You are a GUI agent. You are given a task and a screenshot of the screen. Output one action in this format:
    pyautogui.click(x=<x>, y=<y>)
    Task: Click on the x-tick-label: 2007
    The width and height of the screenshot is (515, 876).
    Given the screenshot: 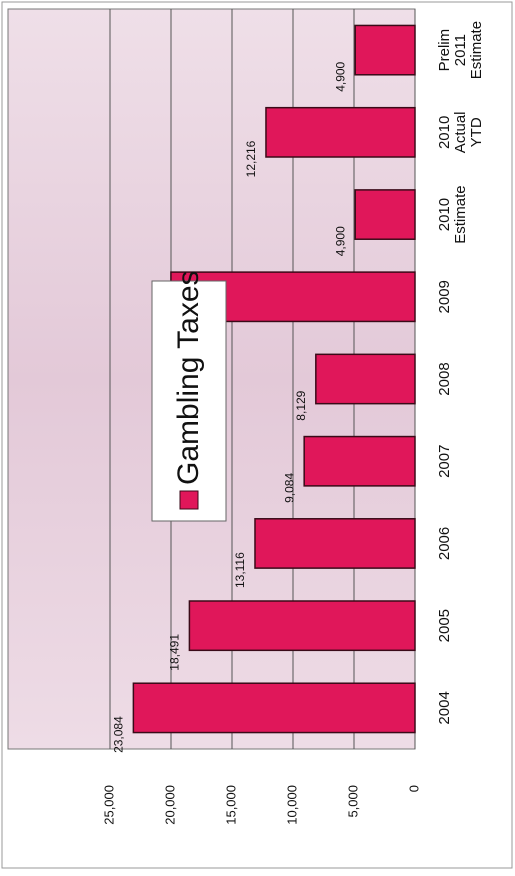 What is the action you would take?
    pyautogui.click(x=444, y=461)
    